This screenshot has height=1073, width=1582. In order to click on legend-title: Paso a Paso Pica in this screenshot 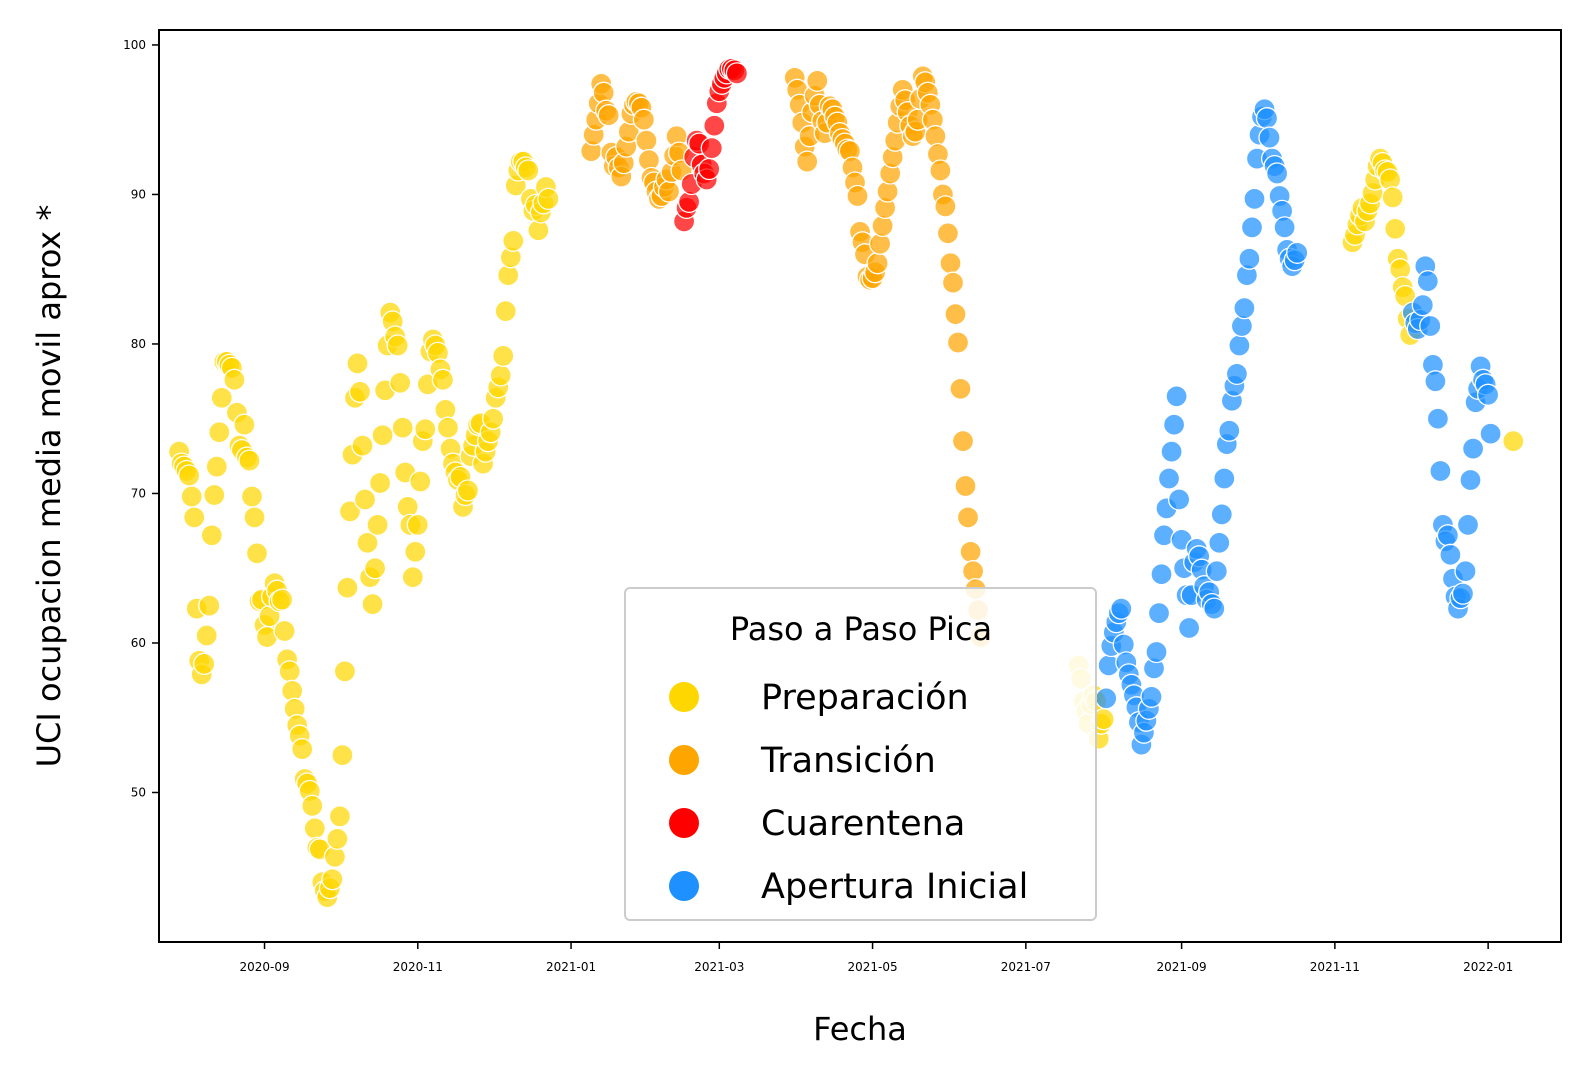, I will do `click(861, 629)`.